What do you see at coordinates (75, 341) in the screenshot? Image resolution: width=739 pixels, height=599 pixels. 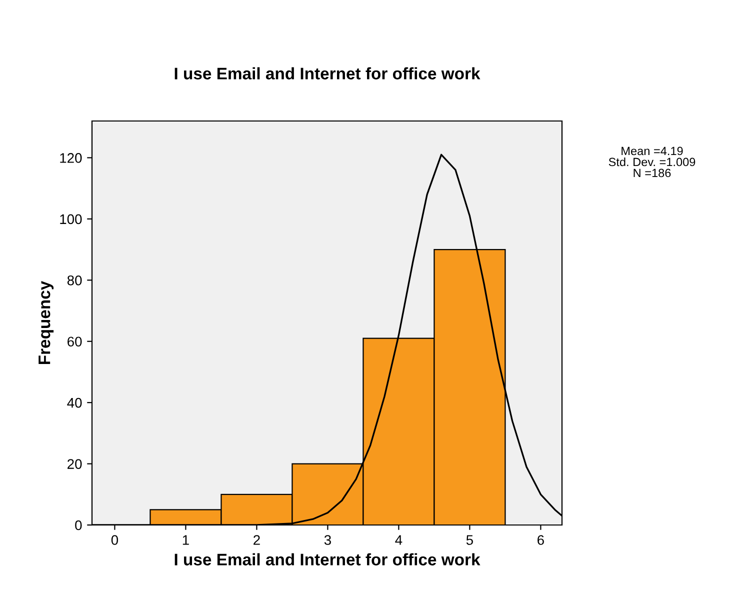 I see `y-tick-label: 60` at bounding box center [75, 341].